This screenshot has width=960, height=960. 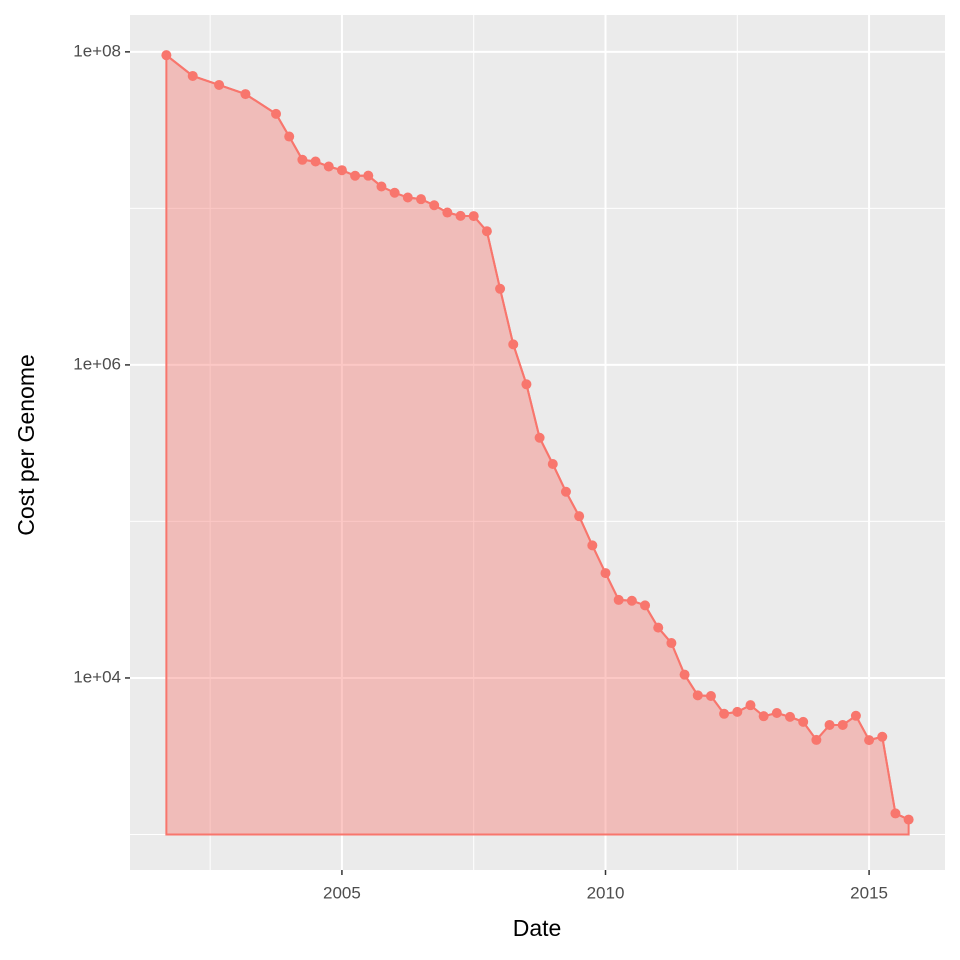 What do you see at coordinates (97, 676) in the screenshot?
I see `y-tick-label: 1e+04` at bounding box center [97, 676].